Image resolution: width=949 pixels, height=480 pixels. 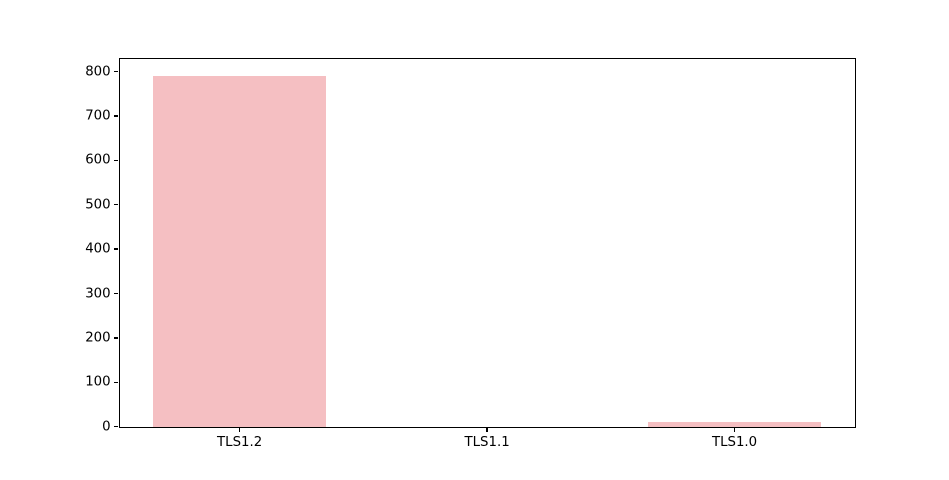 I want to click on x-axis-tick-label: TLS1.2, so click(x=240, y=442).